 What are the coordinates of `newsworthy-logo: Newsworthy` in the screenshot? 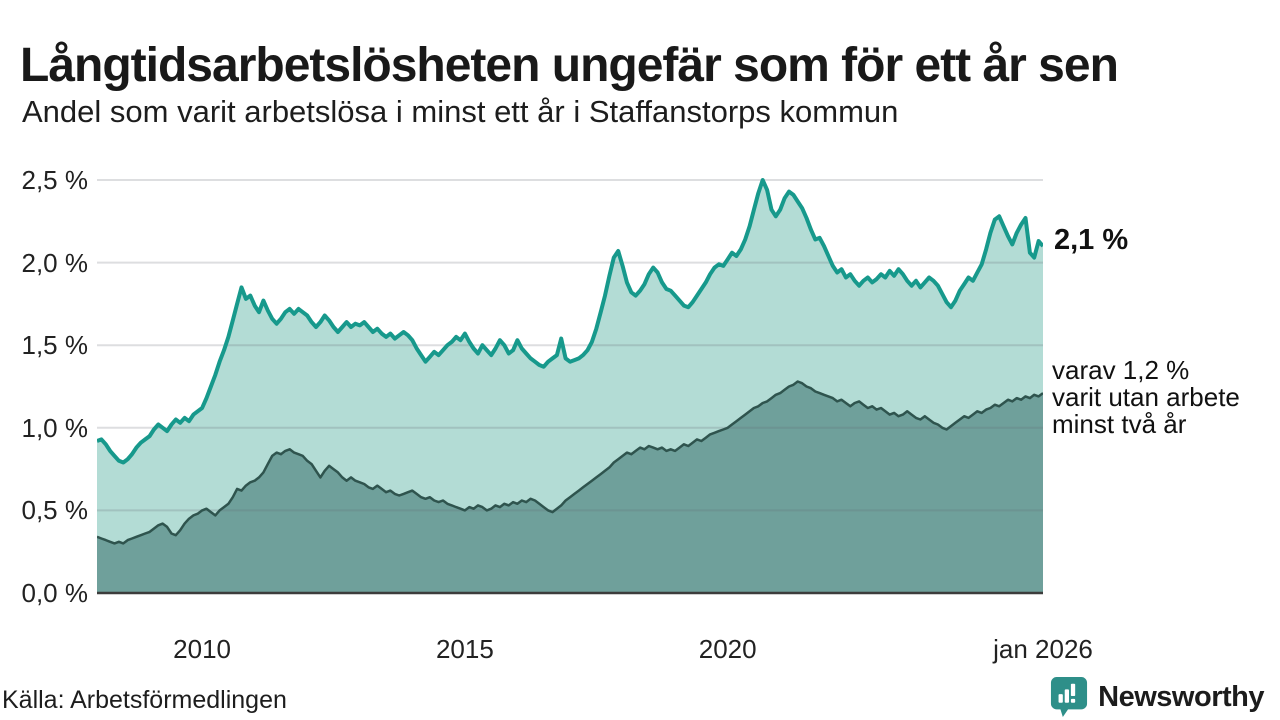 It's located at (1157, 697).